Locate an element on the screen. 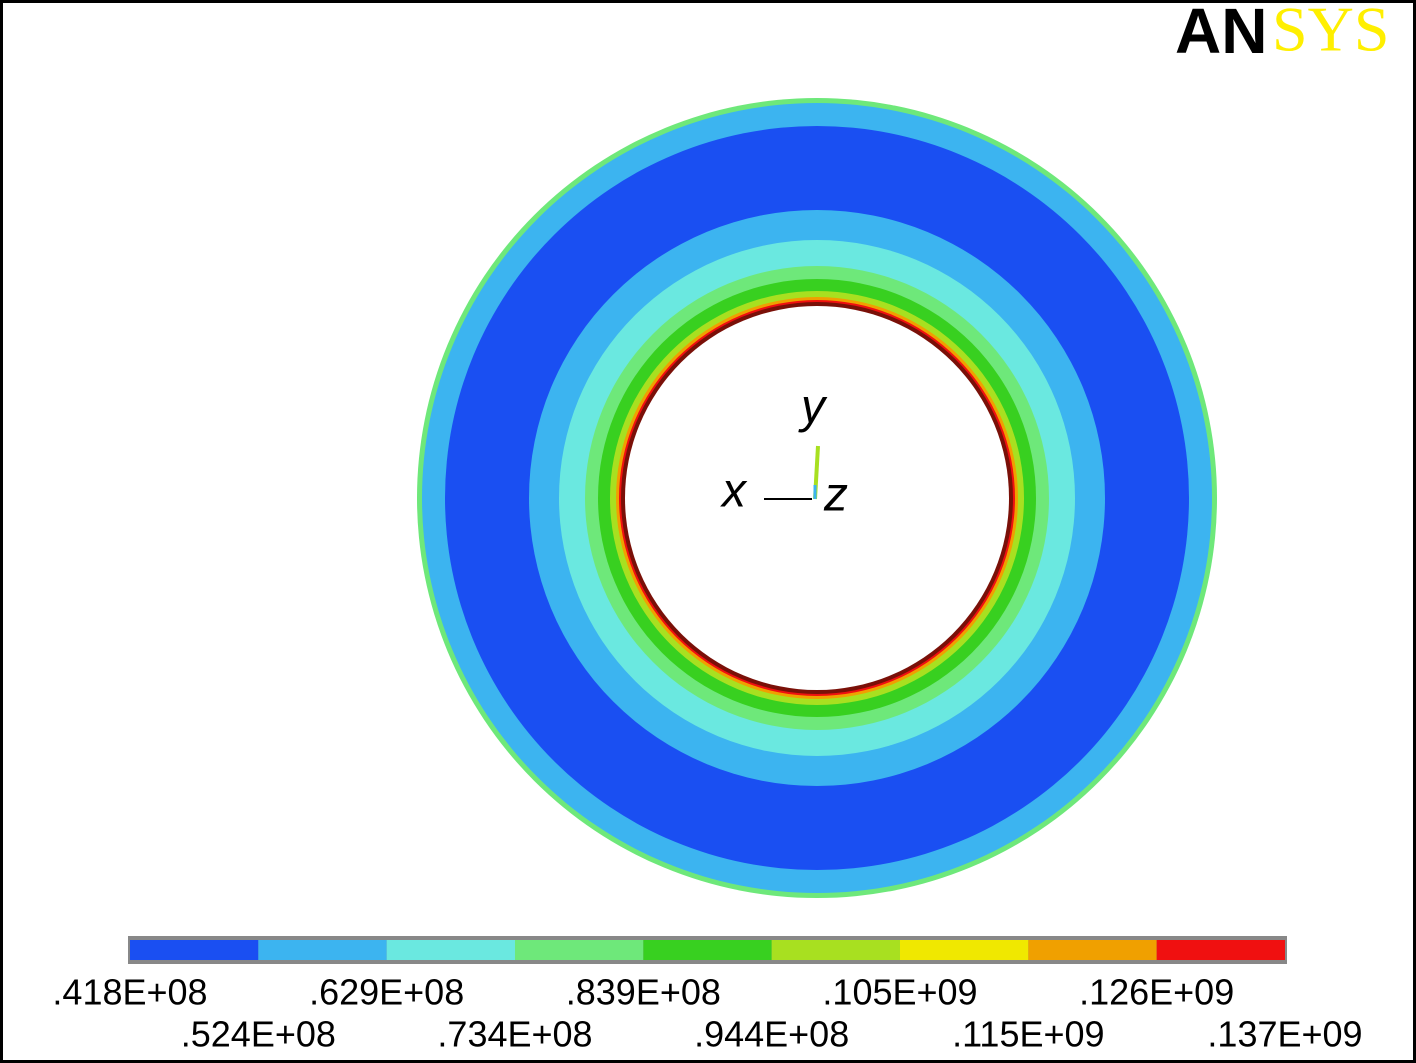 The width and height of the screenshot is (1416, 1063). legend-label: .629E+08 is located at coordinates (386, 992).